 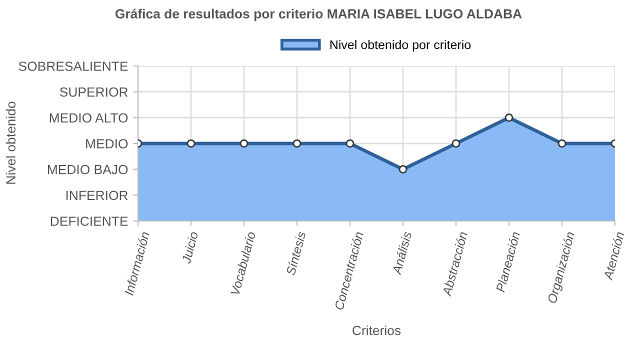 What do you see at coordinates (613, 256) in the screenshot?
I see `x-tick-label: Atención` at bounding box center [613, 256].